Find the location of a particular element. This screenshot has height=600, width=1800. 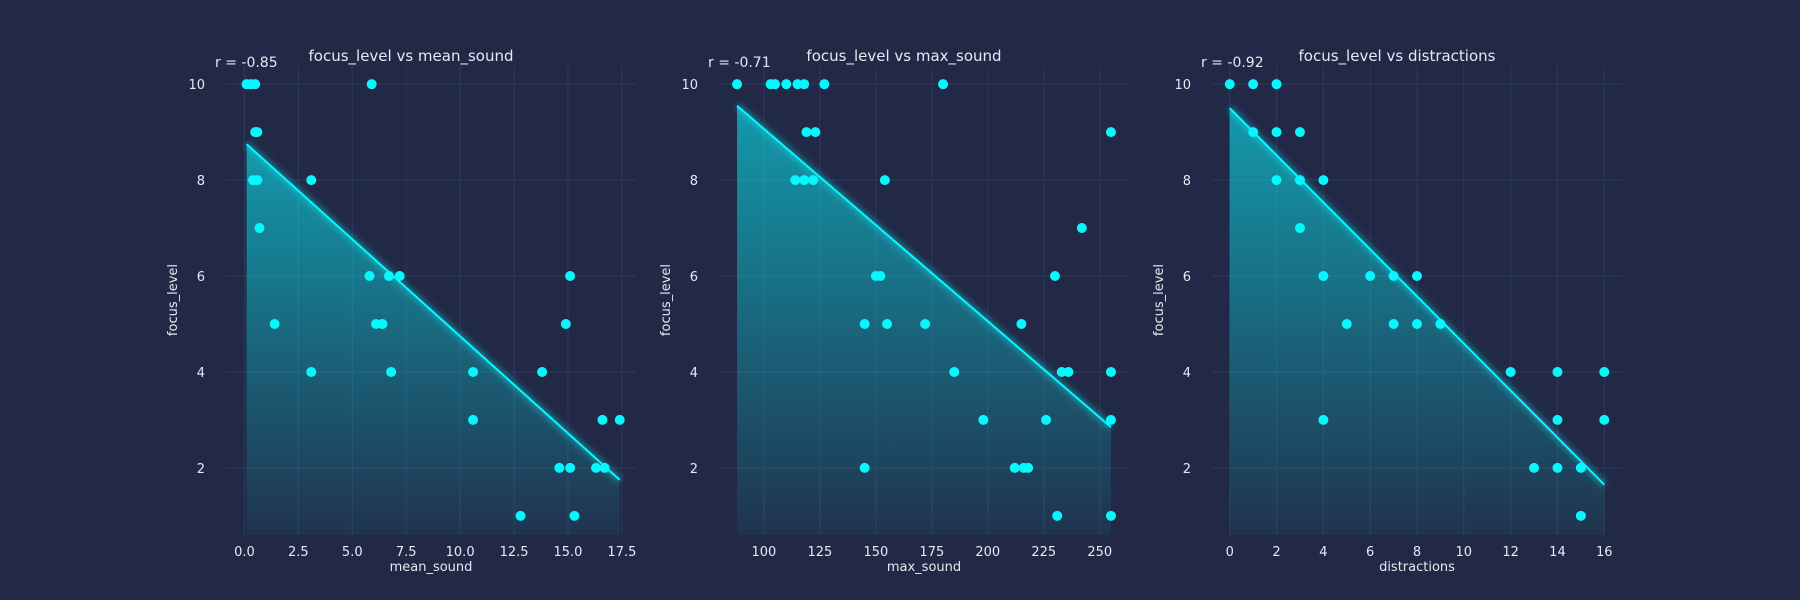

x-tick-label: 250 is located at coordinates (1099, 552).